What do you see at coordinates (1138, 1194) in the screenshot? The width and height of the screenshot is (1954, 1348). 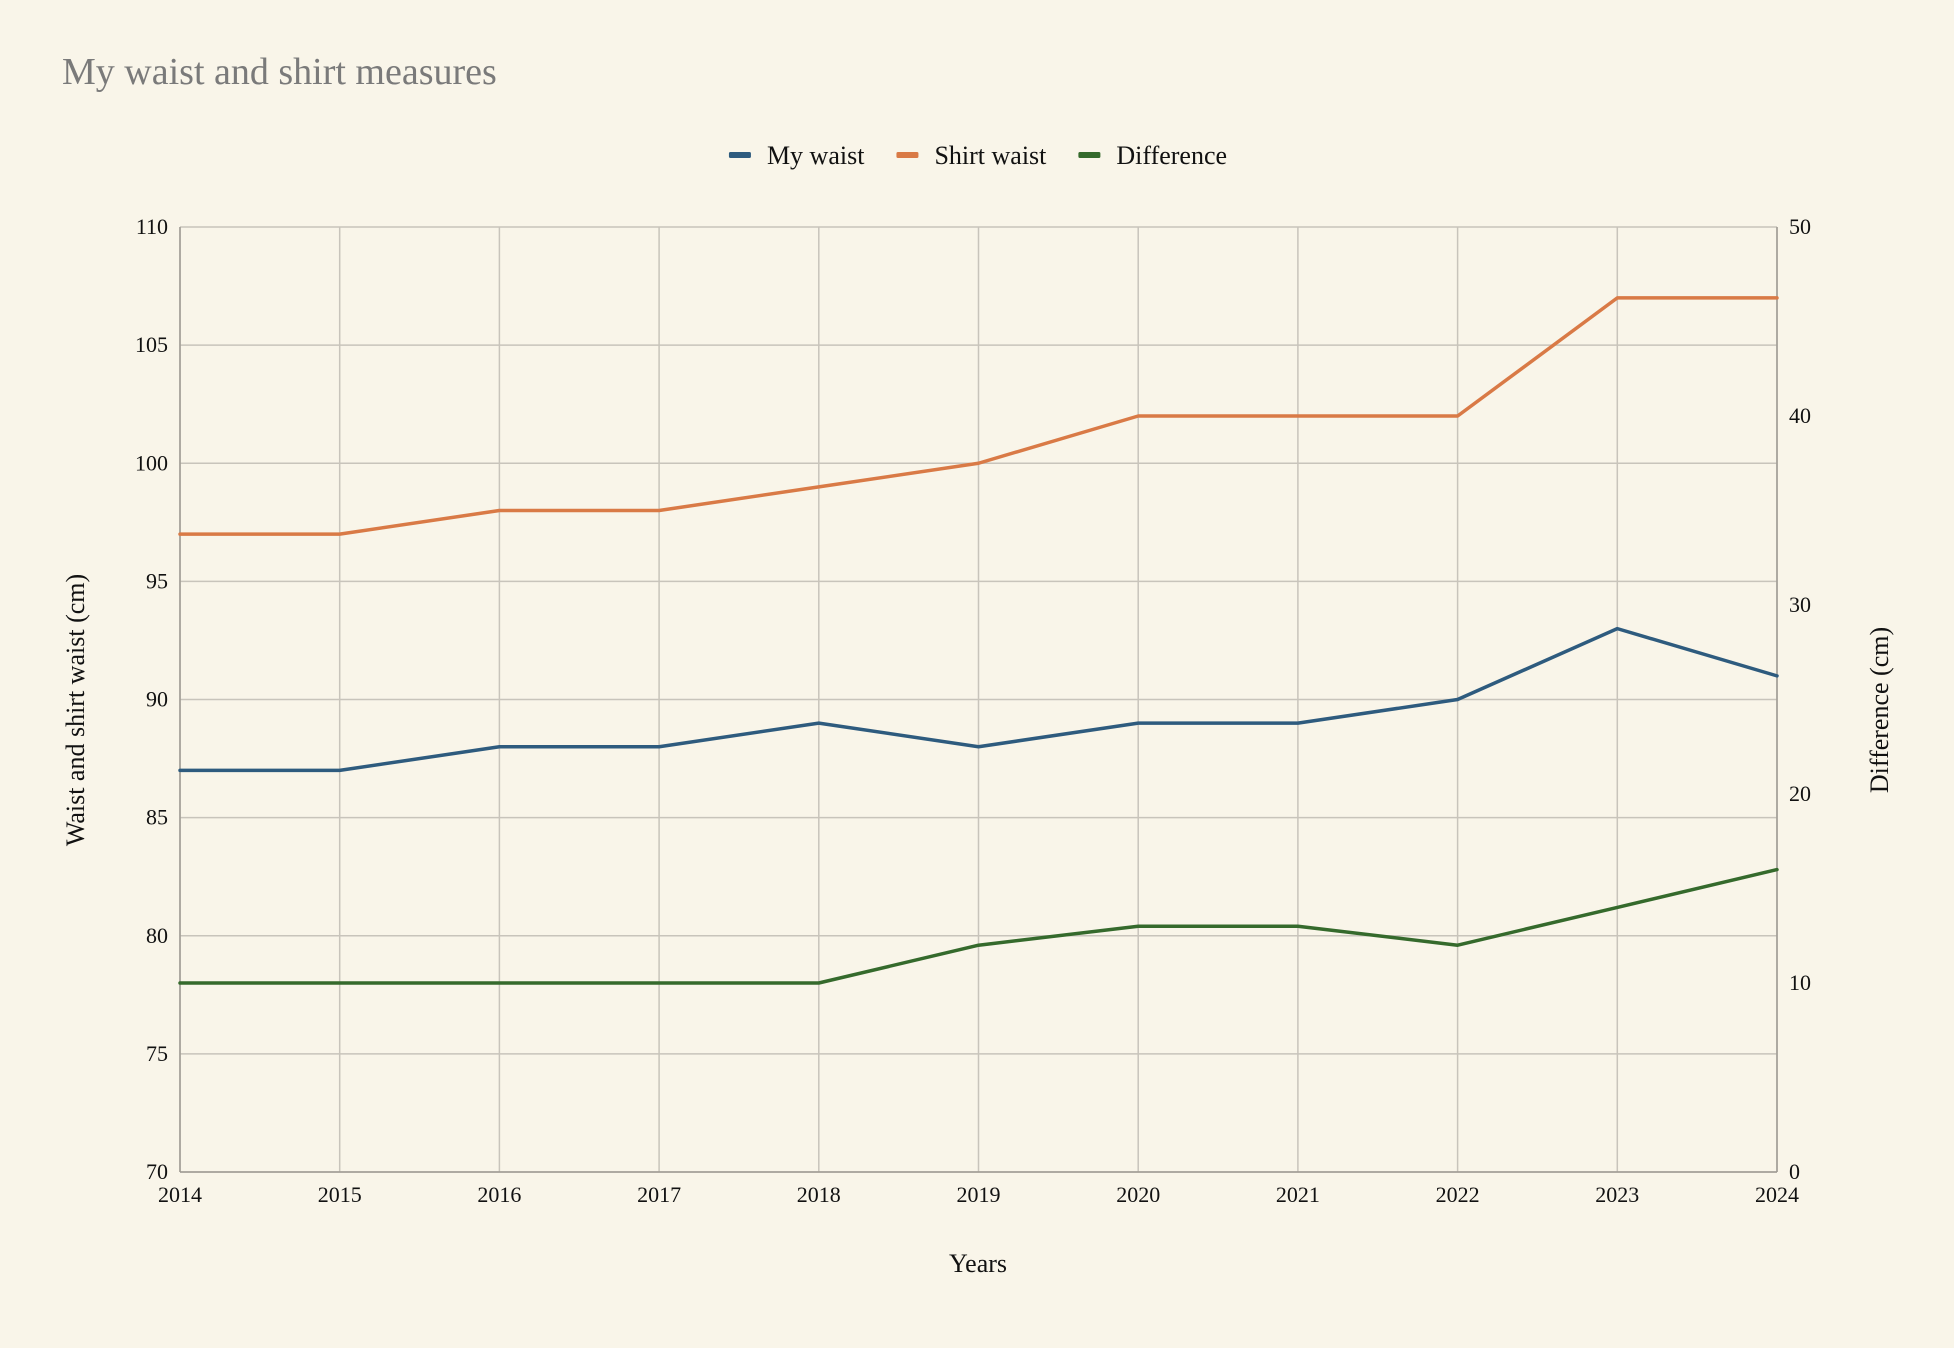 I see `x-tick-label: 2020` at bounding box center [1138, 1194].